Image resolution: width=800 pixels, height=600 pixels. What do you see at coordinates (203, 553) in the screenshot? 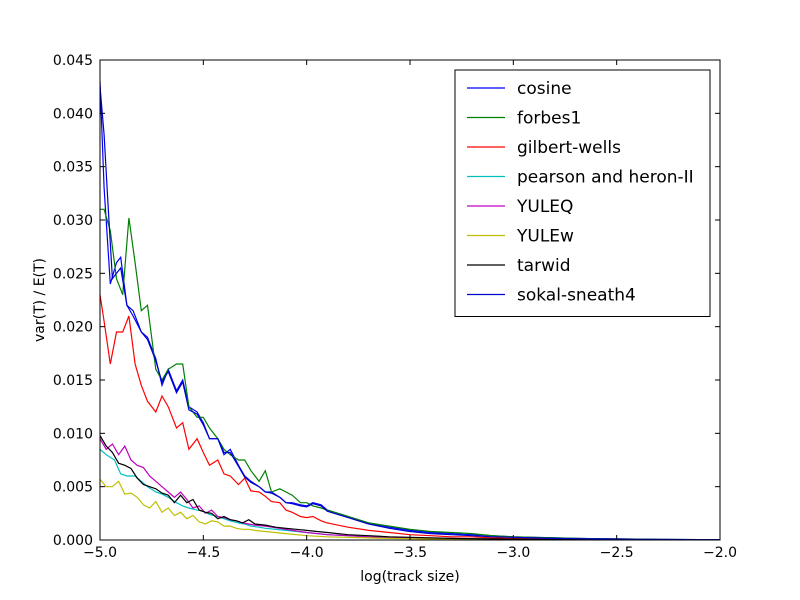
I see `x-tick-label: −4.5` at bounding box center [203, 553].